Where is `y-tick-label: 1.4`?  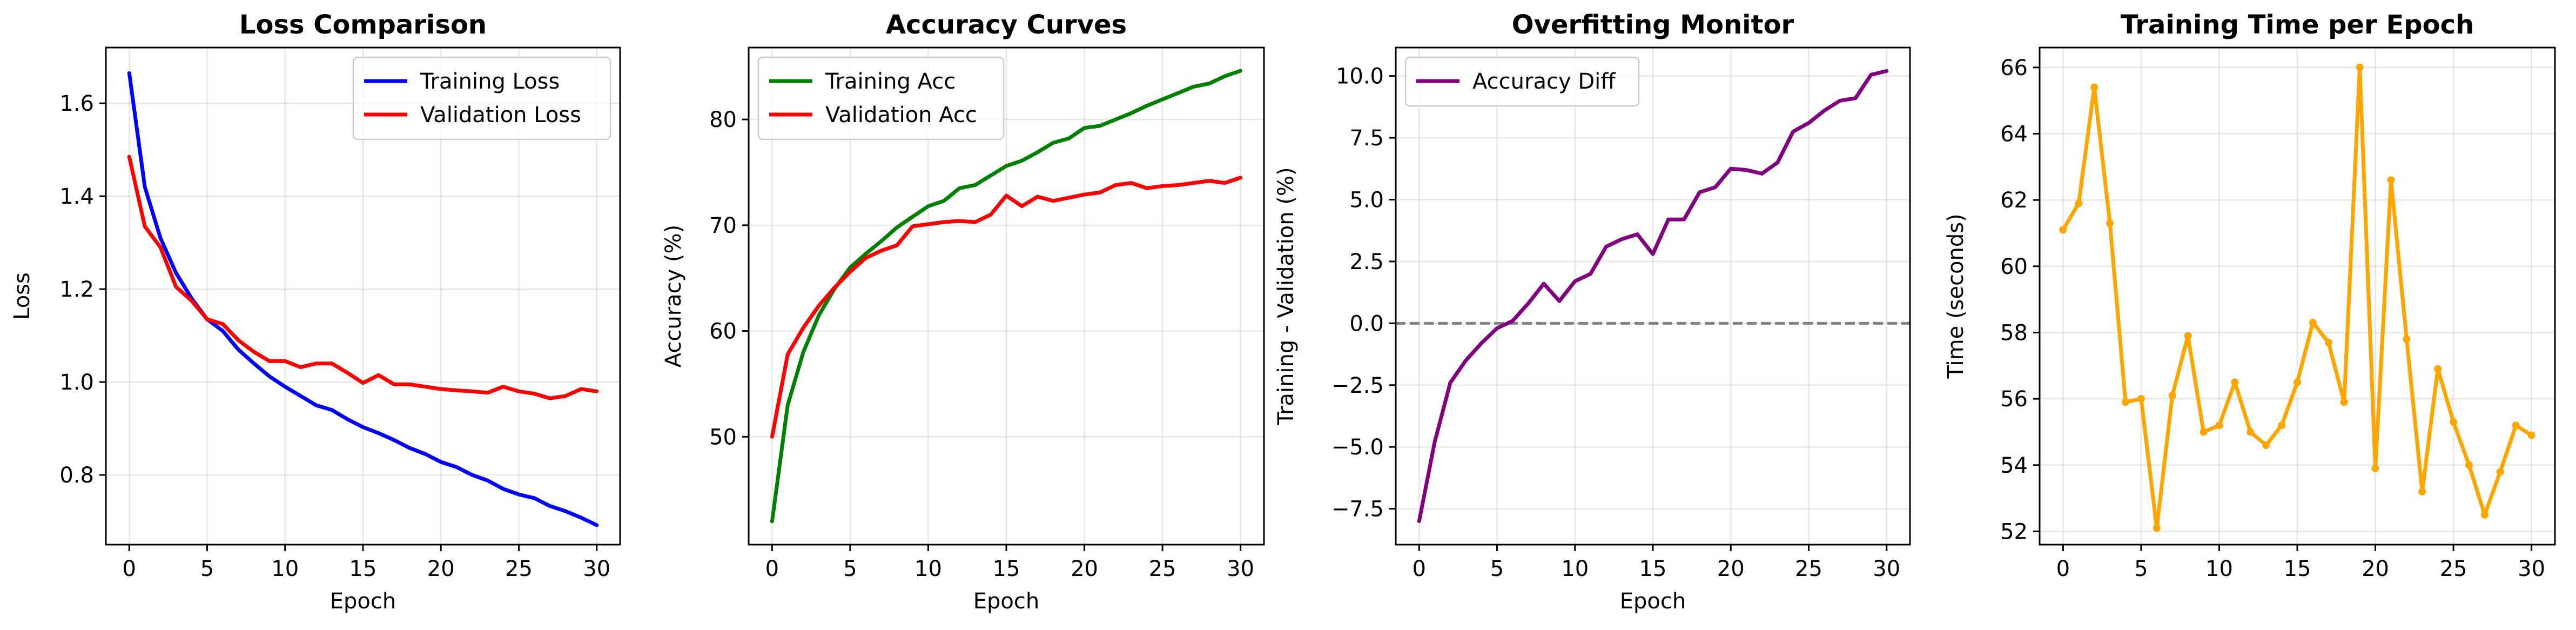 y-tick-label: 1.4 is located at coordinates (76, 196).